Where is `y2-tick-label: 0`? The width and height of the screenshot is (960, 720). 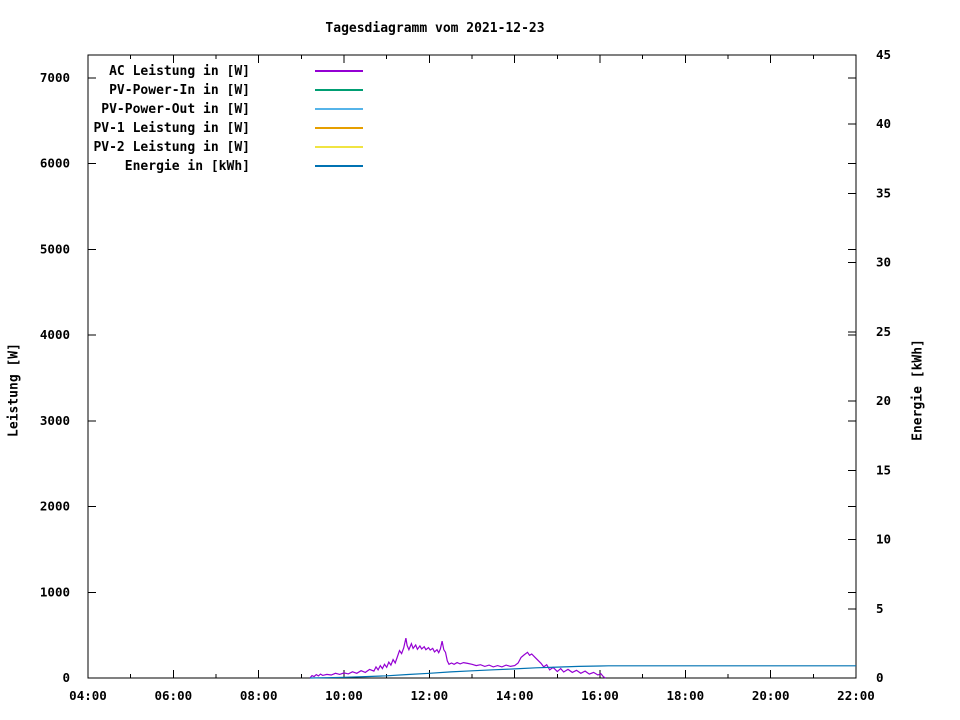
y2-tick-label: 0 is located at coordinates (880, 677).